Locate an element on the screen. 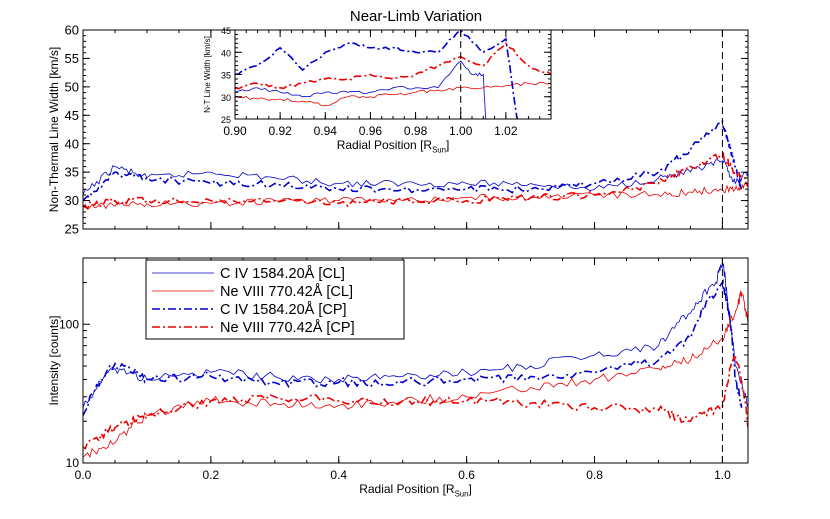 This screenshot has width=830, height=519. legend-entry-ne-viii-770-42-cl: Ne VIII 770.42Å [CL] is located at coordinates (286, 291).